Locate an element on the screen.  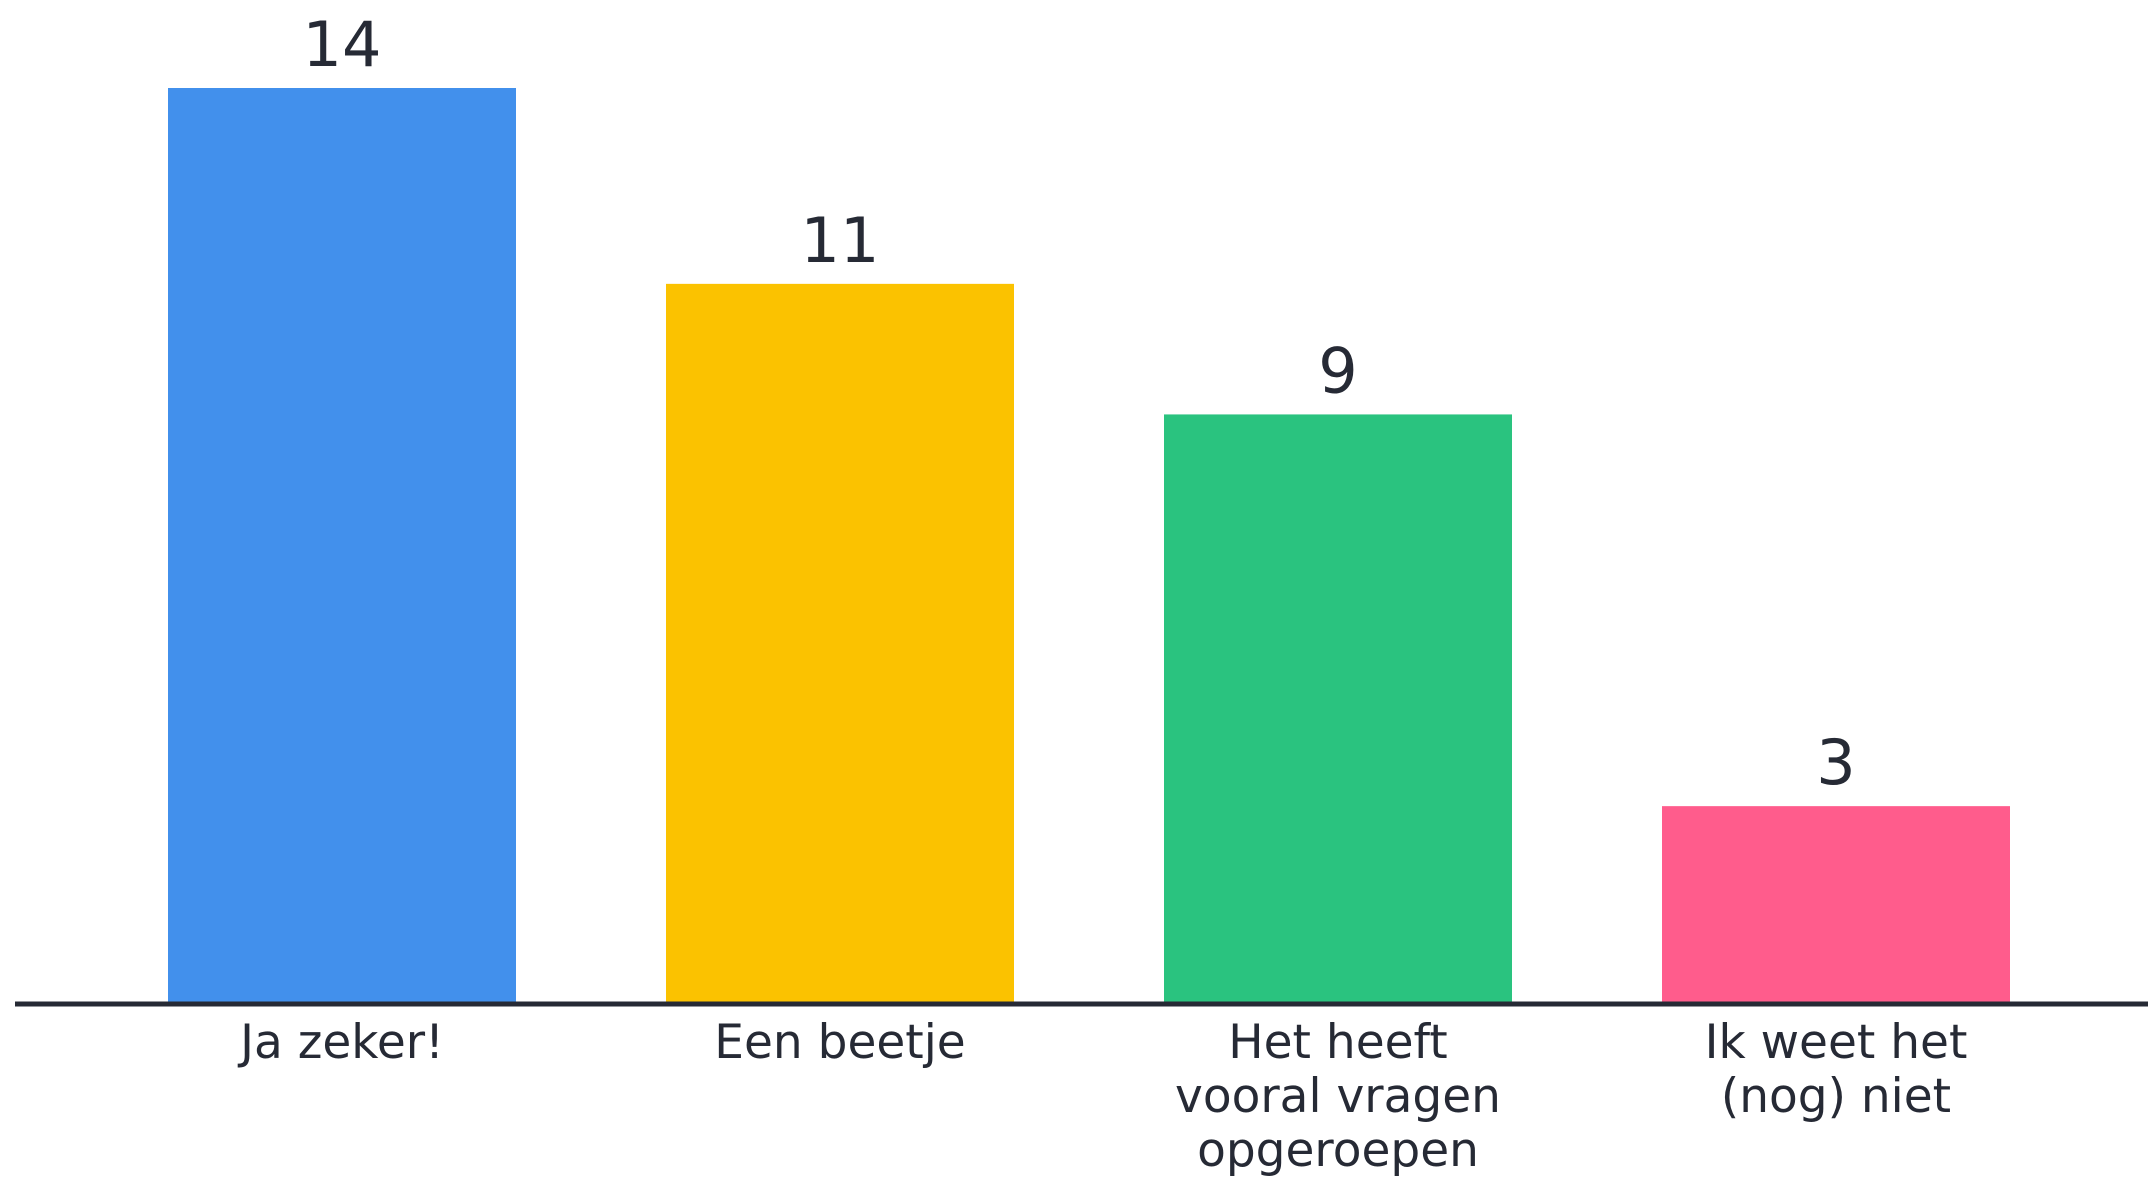
category-label-line: (nog) niet is located at coordinates (1836, 1096).